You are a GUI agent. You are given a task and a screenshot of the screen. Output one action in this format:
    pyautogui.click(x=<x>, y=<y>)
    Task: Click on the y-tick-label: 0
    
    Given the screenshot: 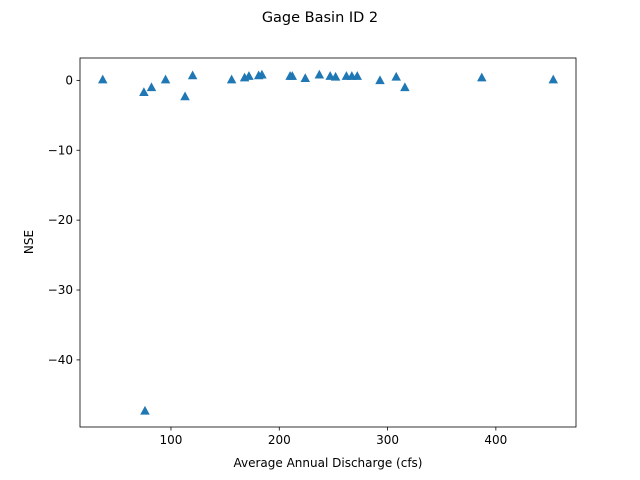 What is the action you would take?
    pyautogui.click(x=69, y=80)
    